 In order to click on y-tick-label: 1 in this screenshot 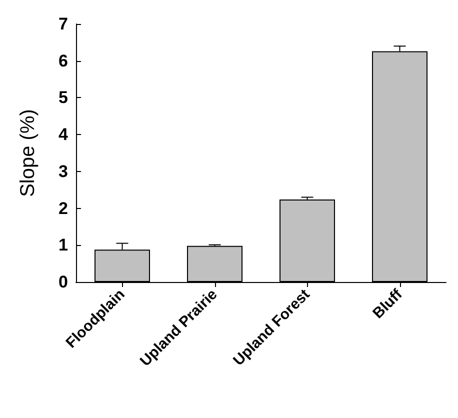, I will do `click(63, 245)`.